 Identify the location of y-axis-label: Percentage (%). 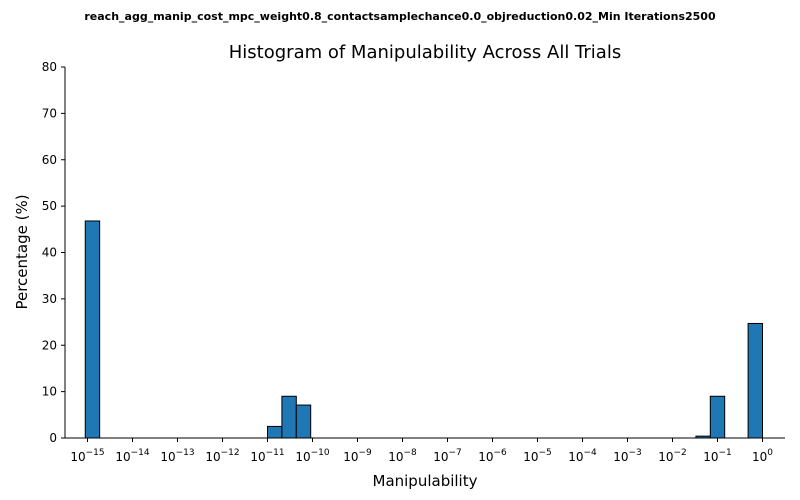
(22, 251).